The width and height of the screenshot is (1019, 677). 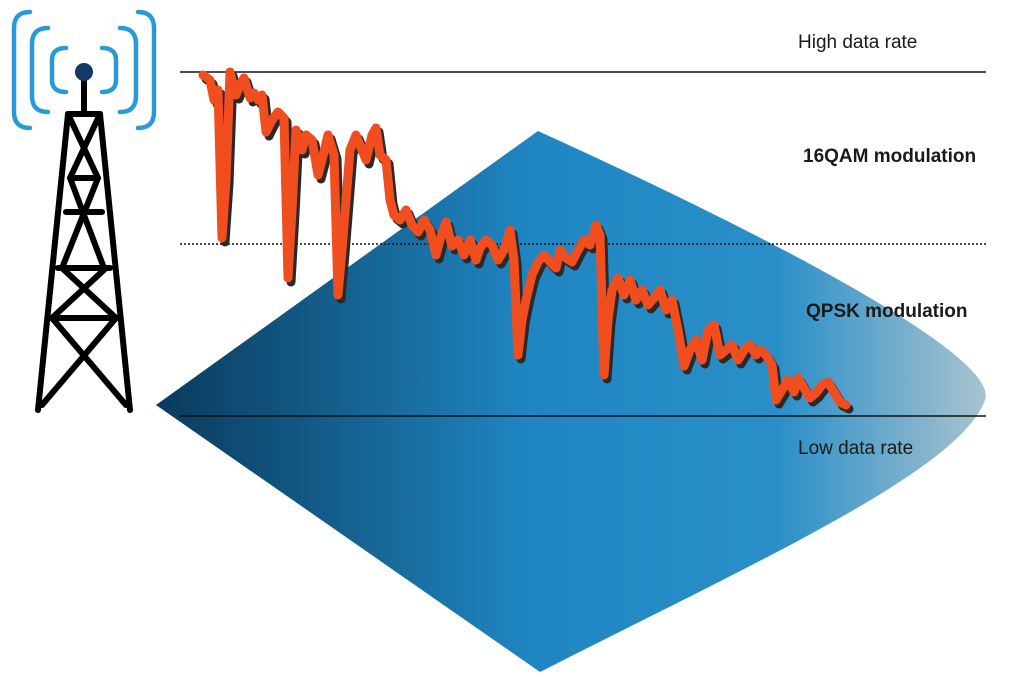 I want to click on 16qam-modulation-label: 16QAM modulation, so click(x=890, y=156).